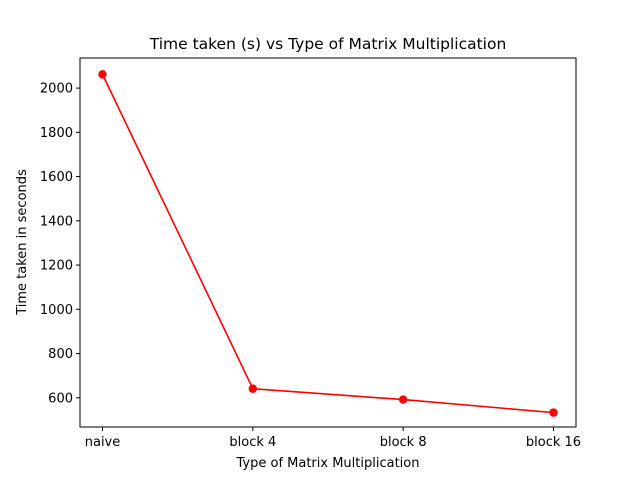 The height and width of the screenshot is (480, 640). Describe the element at coordinates (103, 442) in the screenshot. I see `x-tick-label: naive` at that location.